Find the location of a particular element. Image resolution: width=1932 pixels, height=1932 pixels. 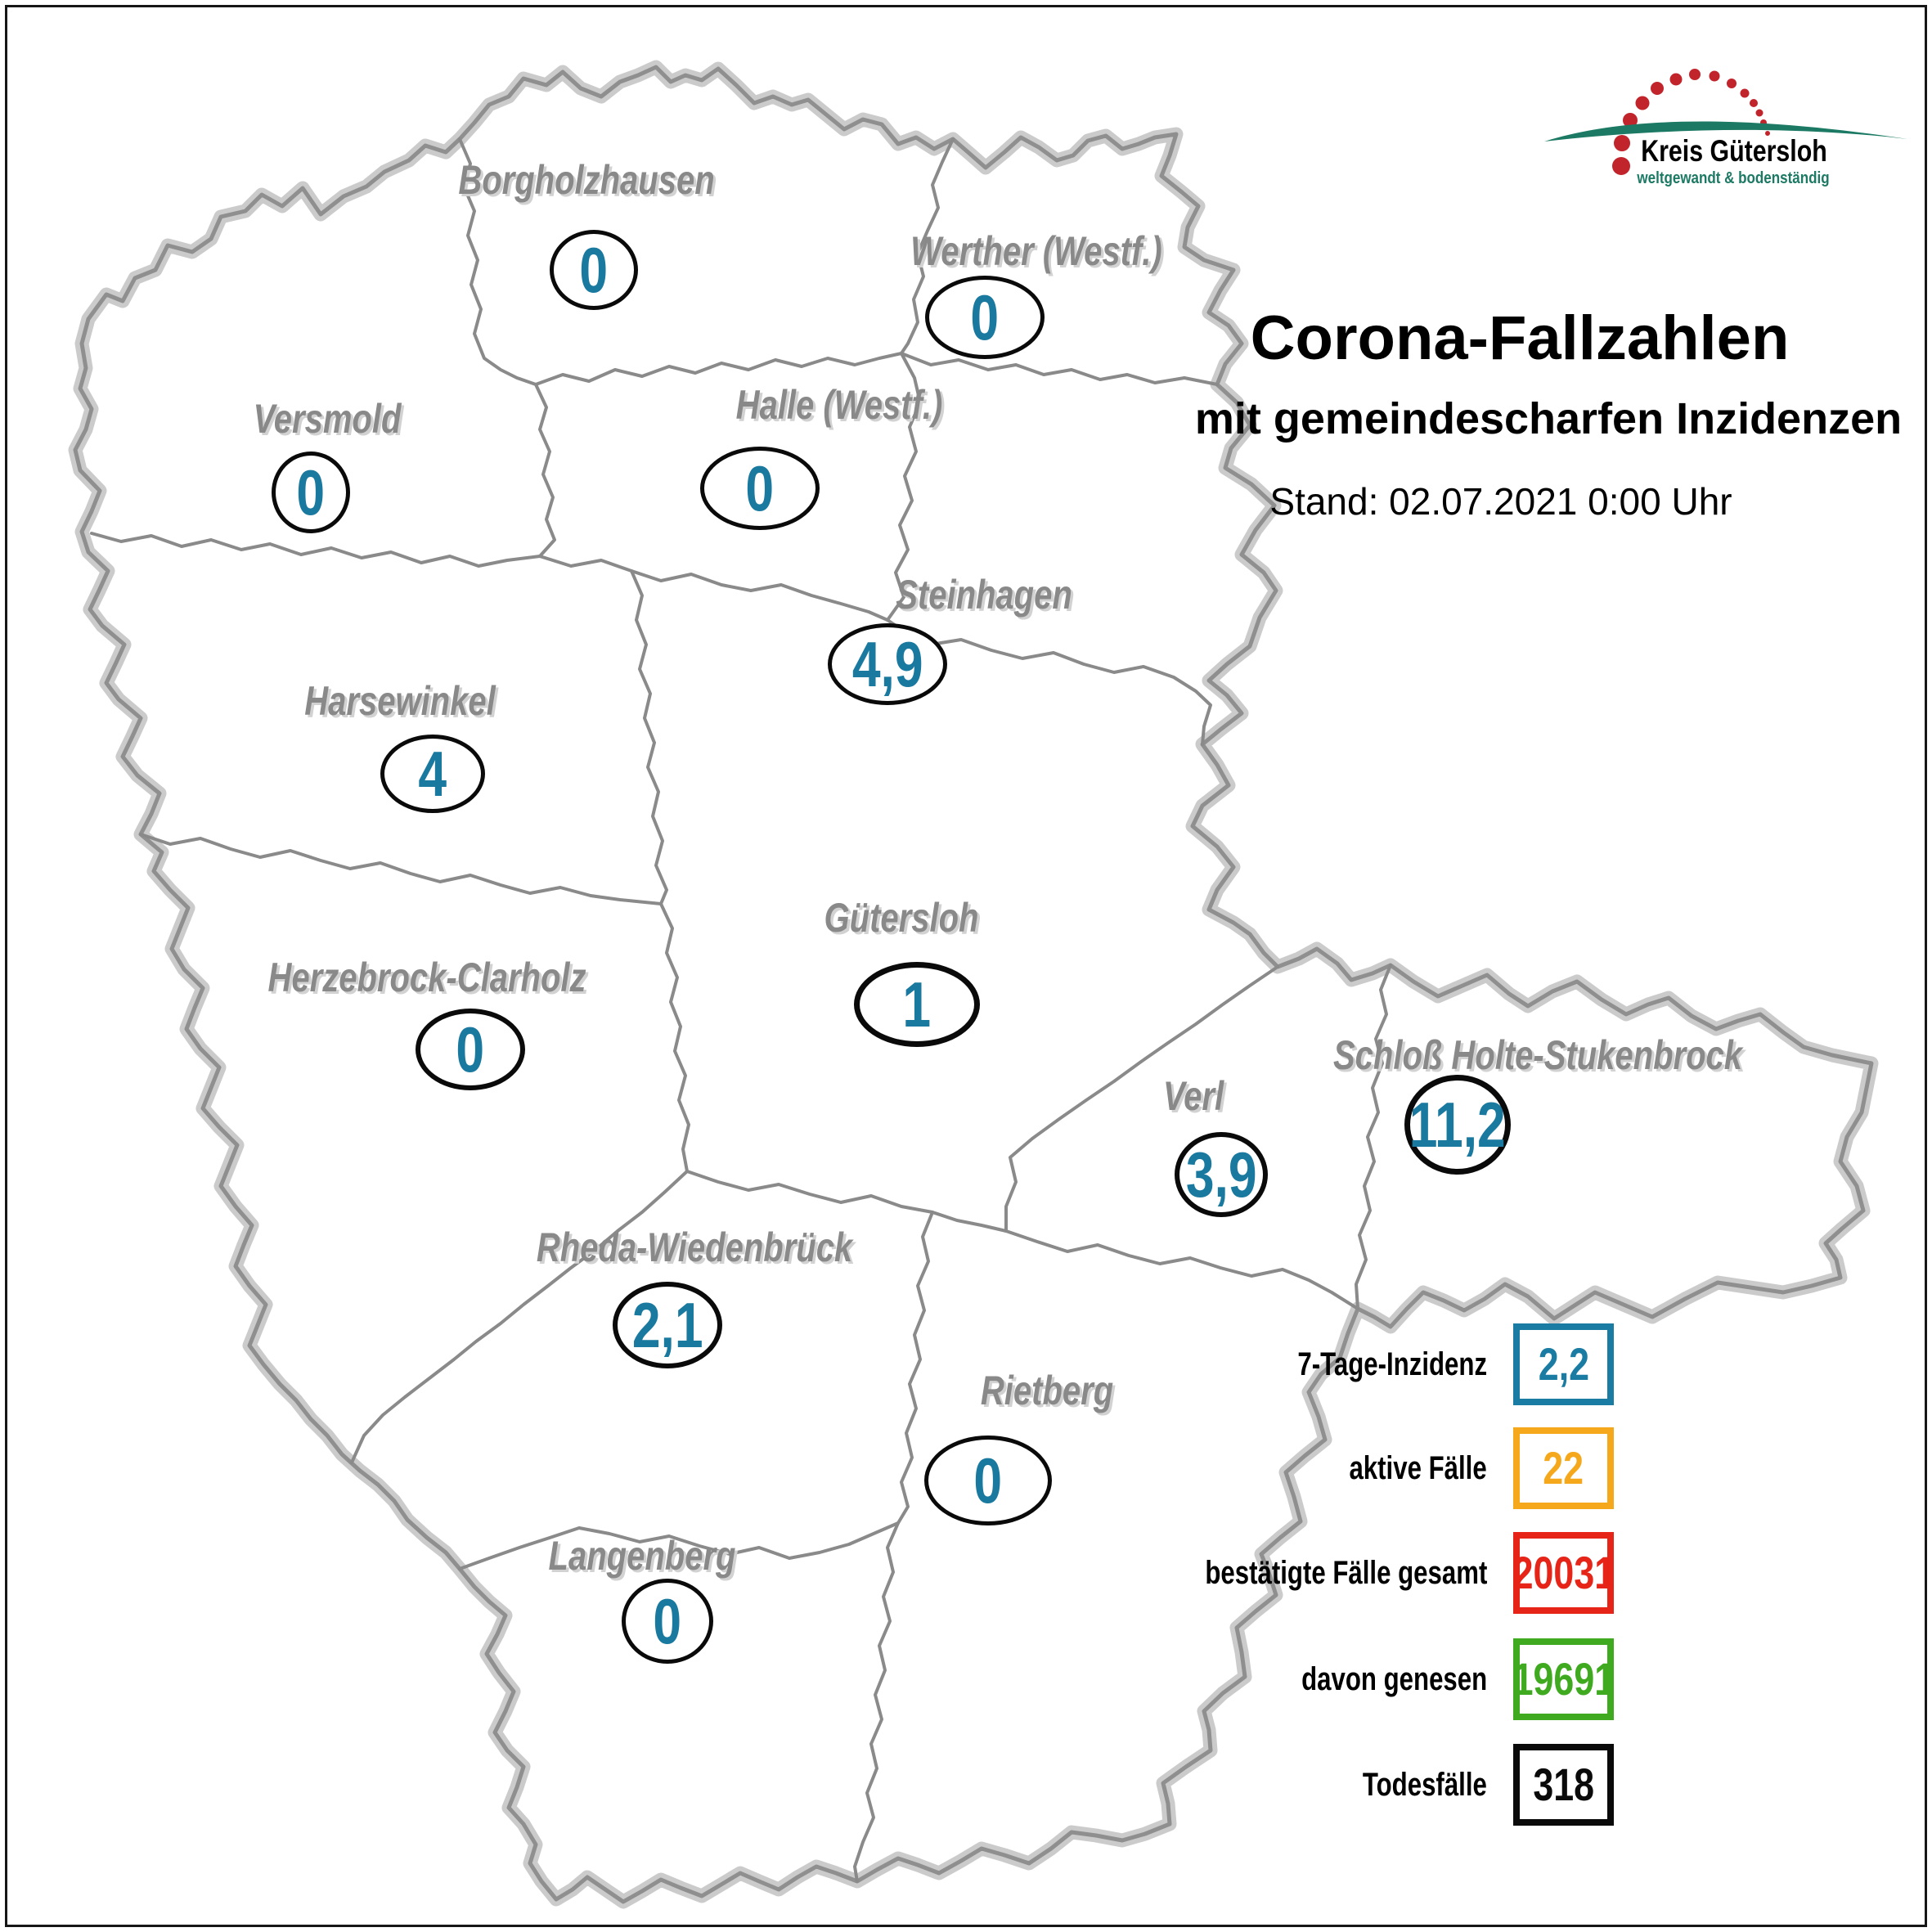

legend-box-todesf-lle: 318 is located at coordinates (1564, 1785).